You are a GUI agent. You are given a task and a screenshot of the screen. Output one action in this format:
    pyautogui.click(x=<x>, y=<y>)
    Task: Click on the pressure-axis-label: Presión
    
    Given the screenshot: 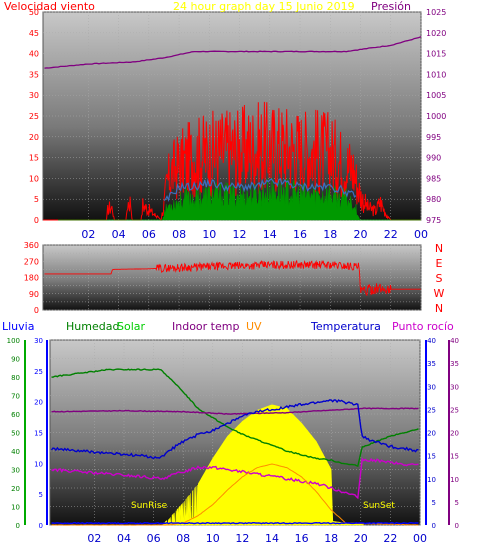 What is the action you would take?
    pyautogui.click(x=391, y=6)
    